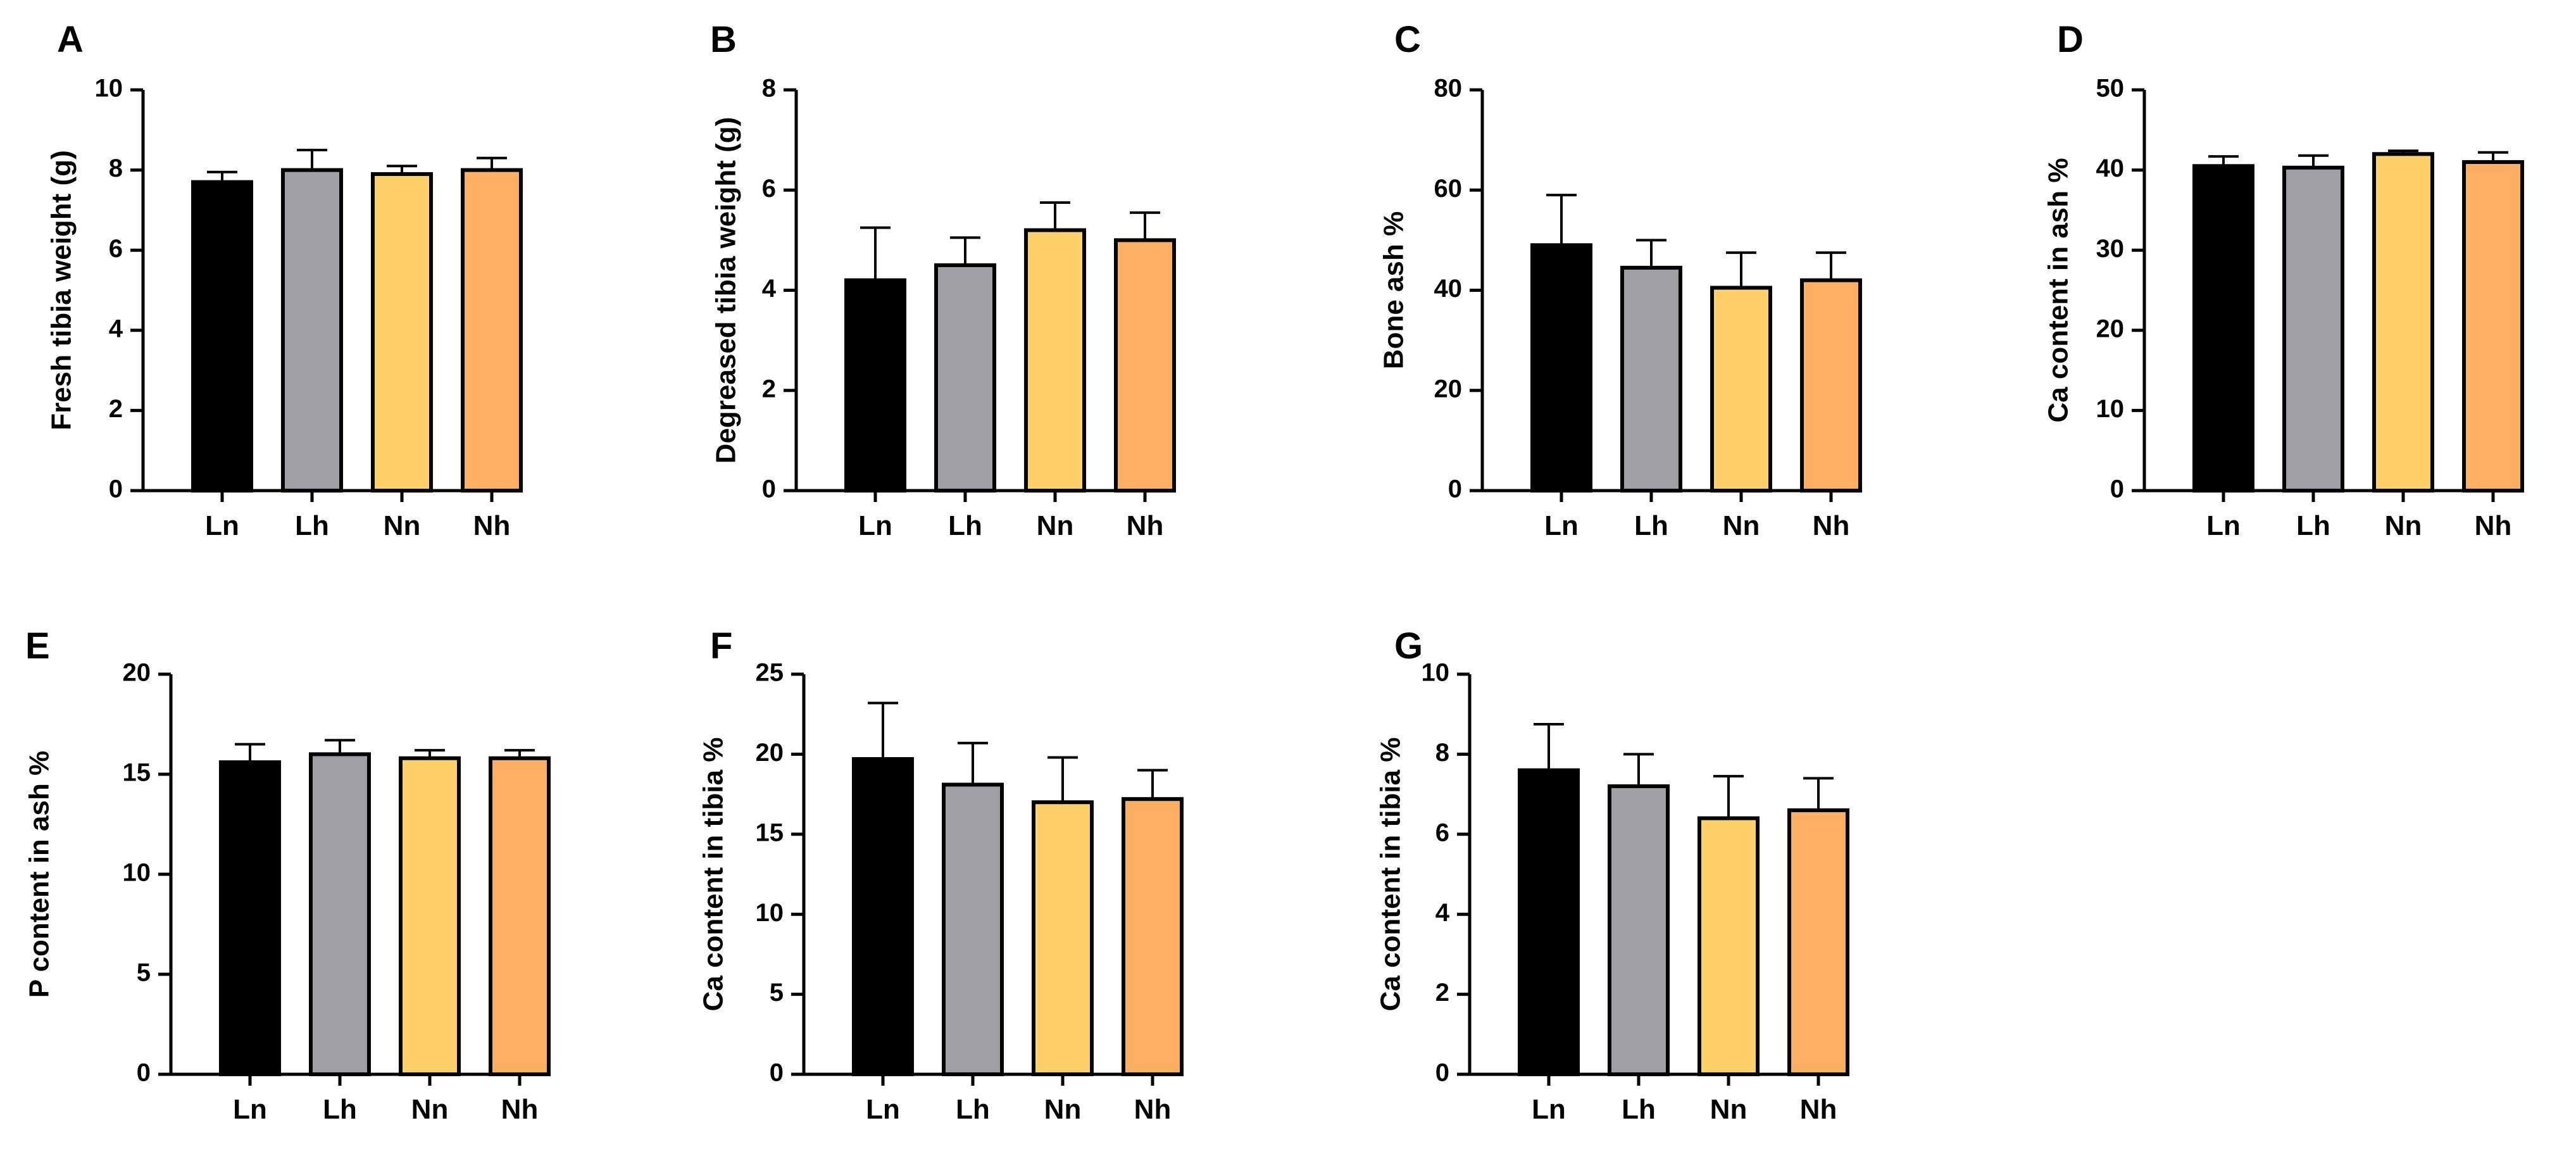 Image resolution: width=2576 pixels, height=1149 pixels. What do you see at coordinates (723, 39) in the screenshot?
I see `panel-letter: B` at bounding box center [723, 39].